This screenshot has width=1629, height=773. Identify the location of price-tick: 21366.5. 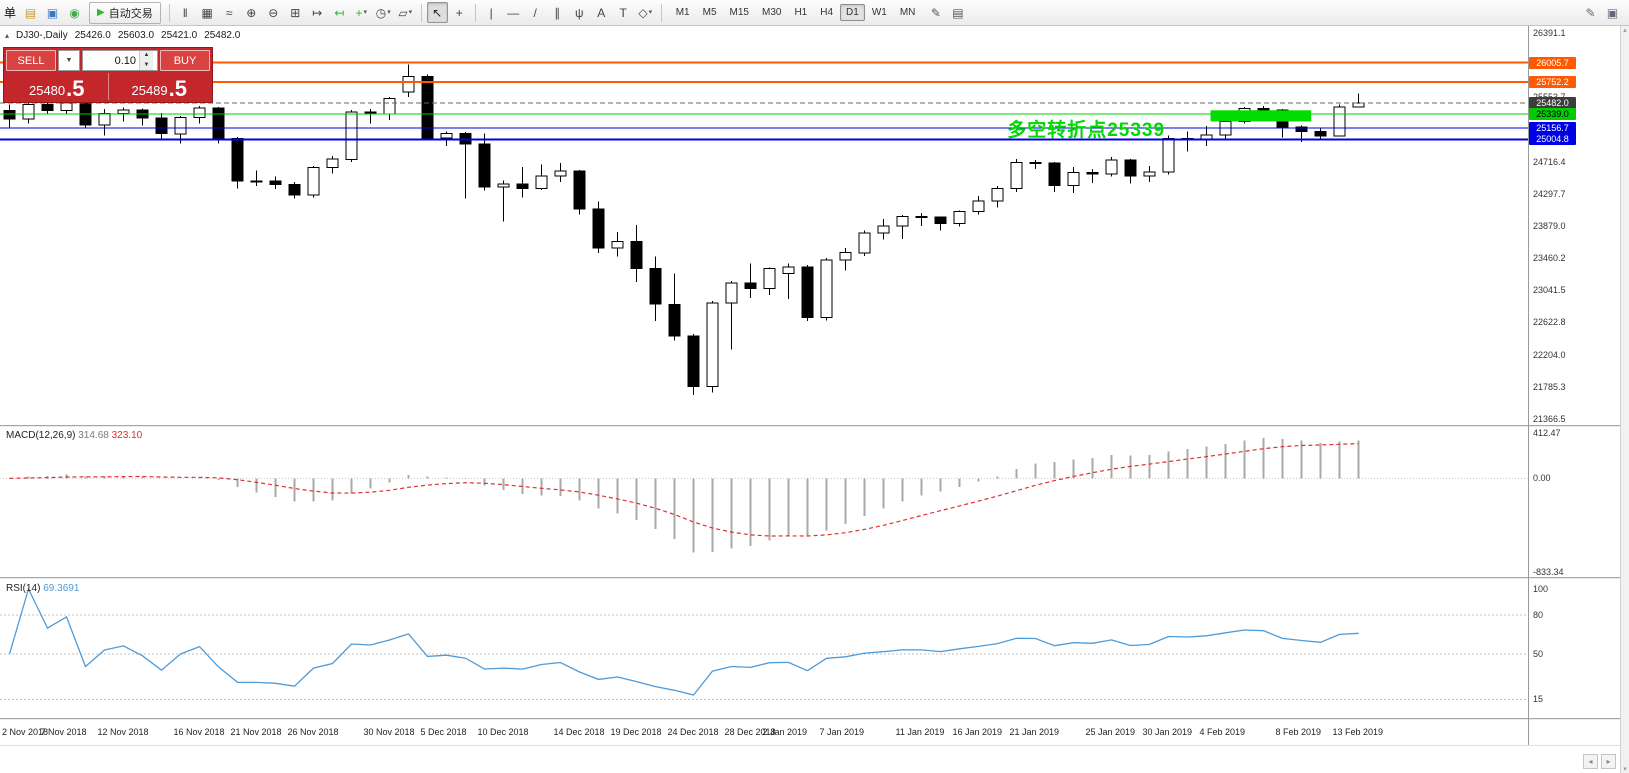
(1549, 419).